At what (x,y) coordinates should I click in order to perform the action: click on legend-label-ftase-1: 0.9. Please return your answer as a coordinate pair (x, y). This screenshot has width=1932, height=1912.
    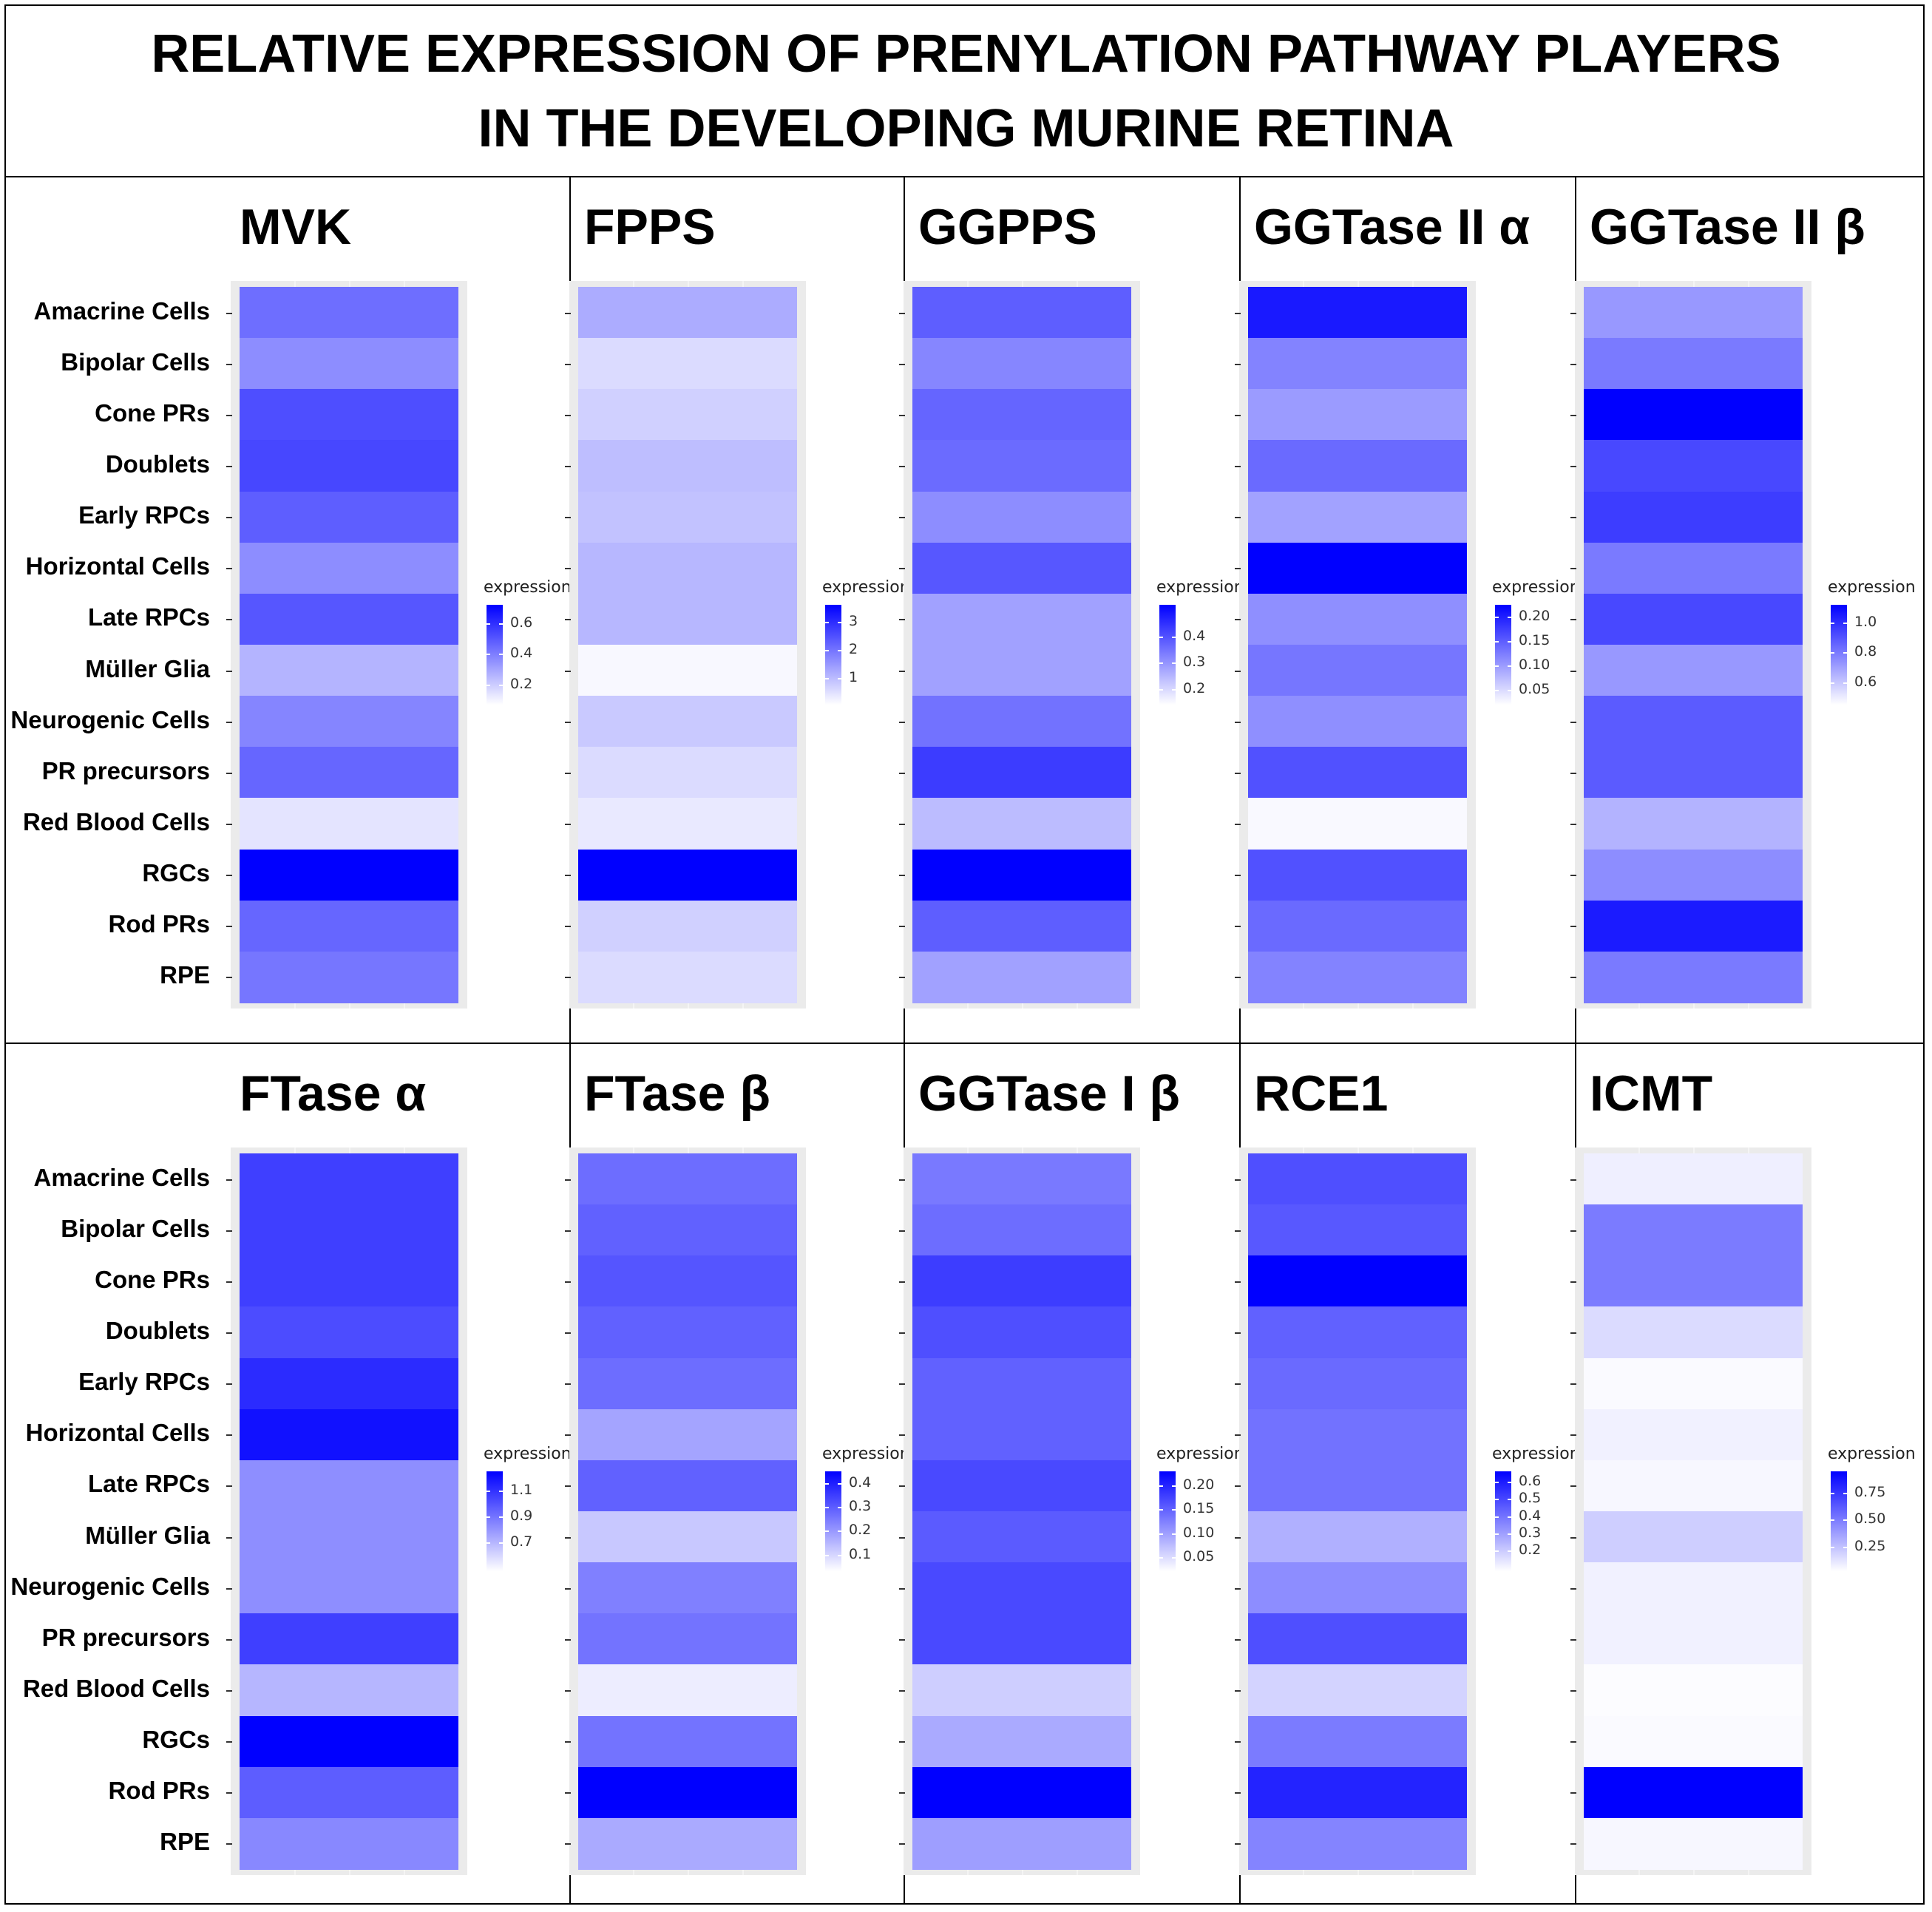
    Looking at the image, I should click on (521, 1516).